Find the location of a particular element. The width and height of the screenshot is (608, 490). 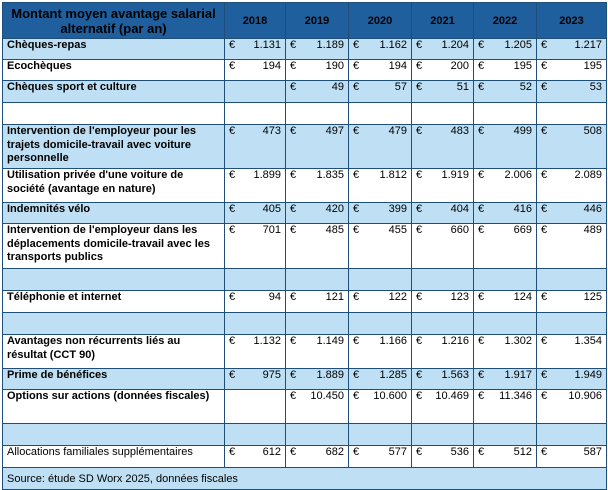

amount-value: 483 is located at coordinates (459, 131).